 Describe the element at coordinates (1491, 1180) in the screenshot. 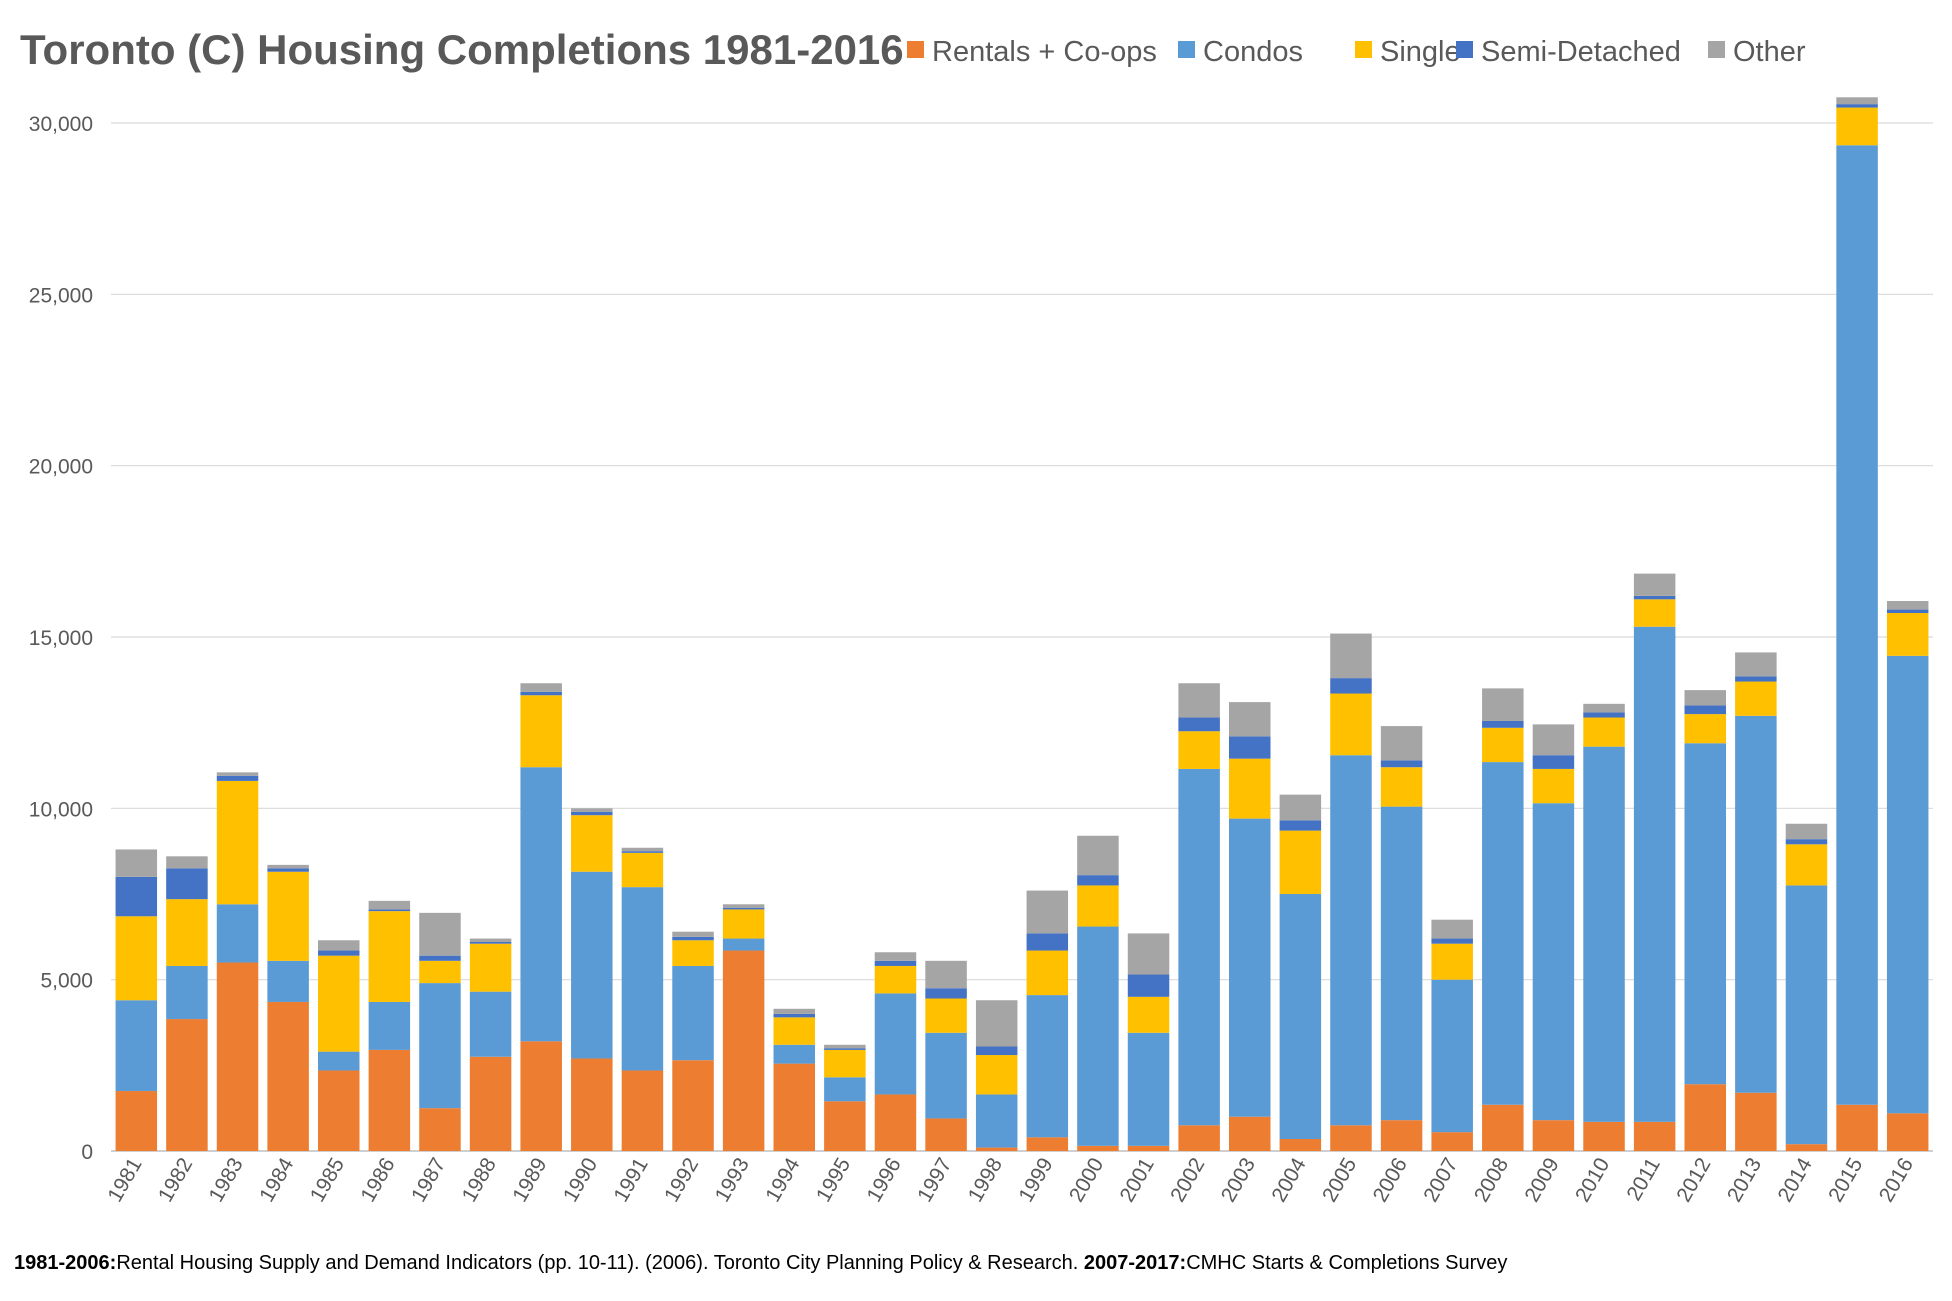

I see `x-tick-label: 2008` at that location.